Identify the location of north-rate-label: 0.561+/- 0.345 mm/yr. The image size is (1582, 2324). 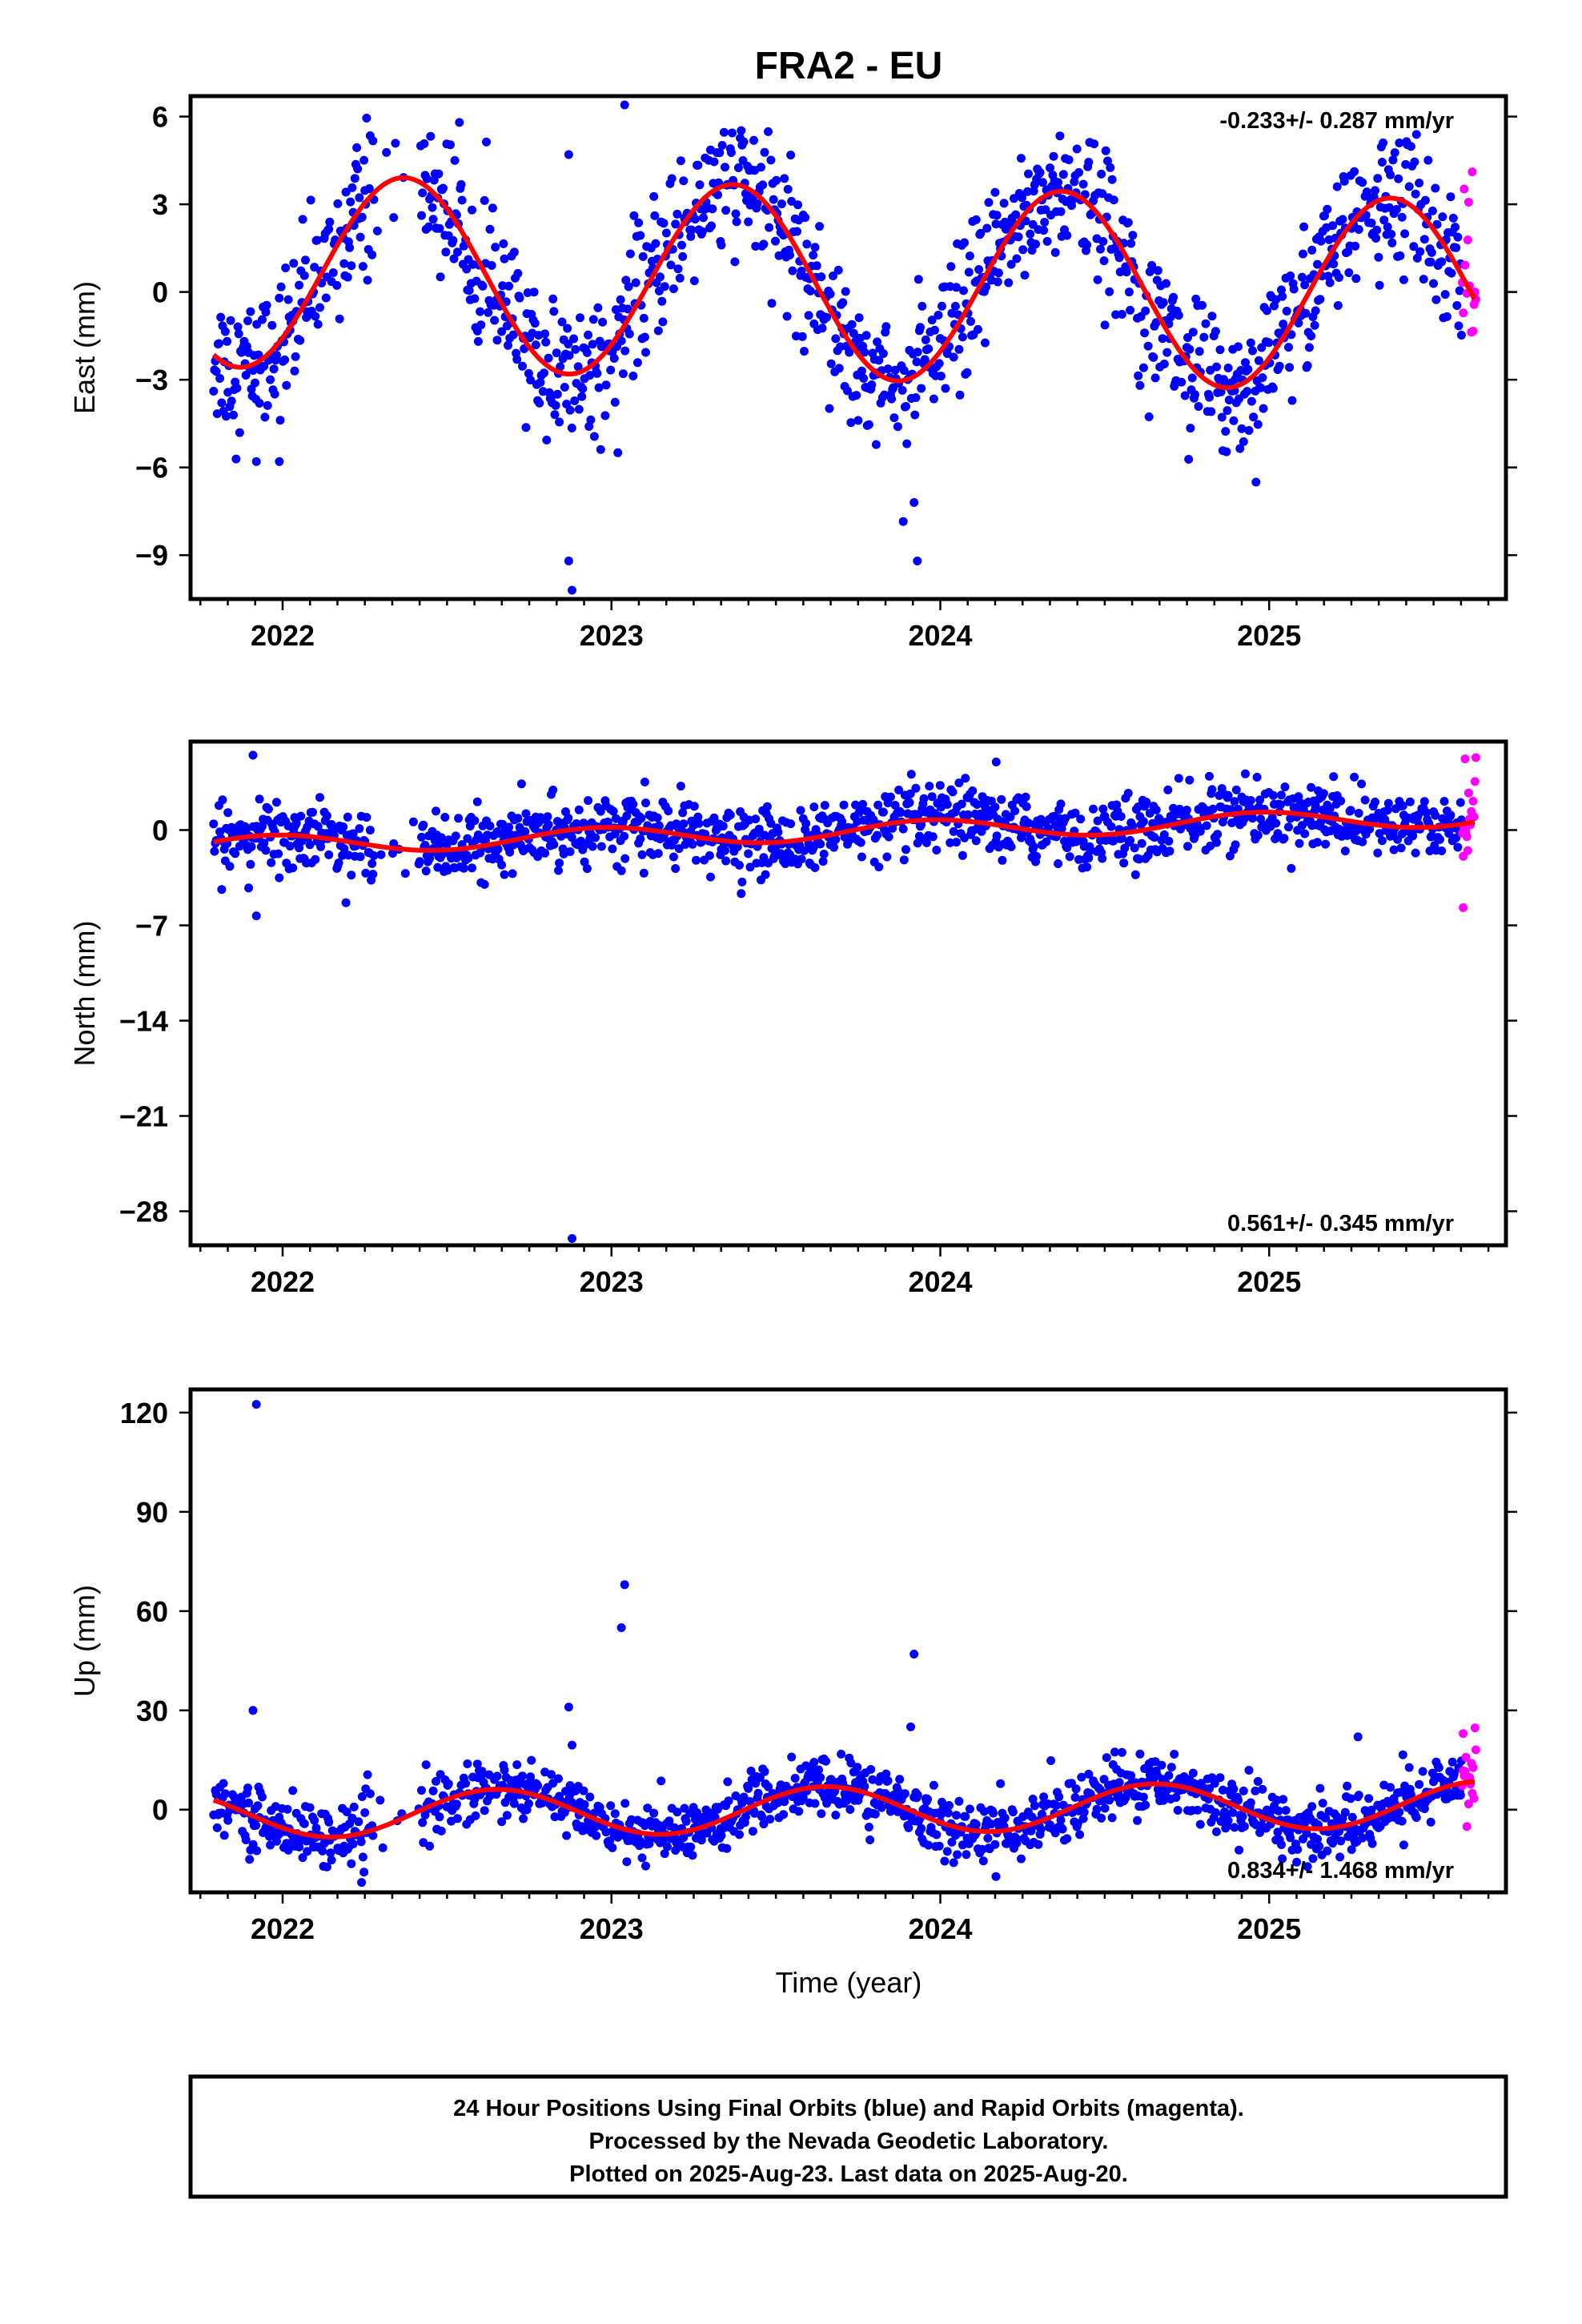
(1340, 1223).